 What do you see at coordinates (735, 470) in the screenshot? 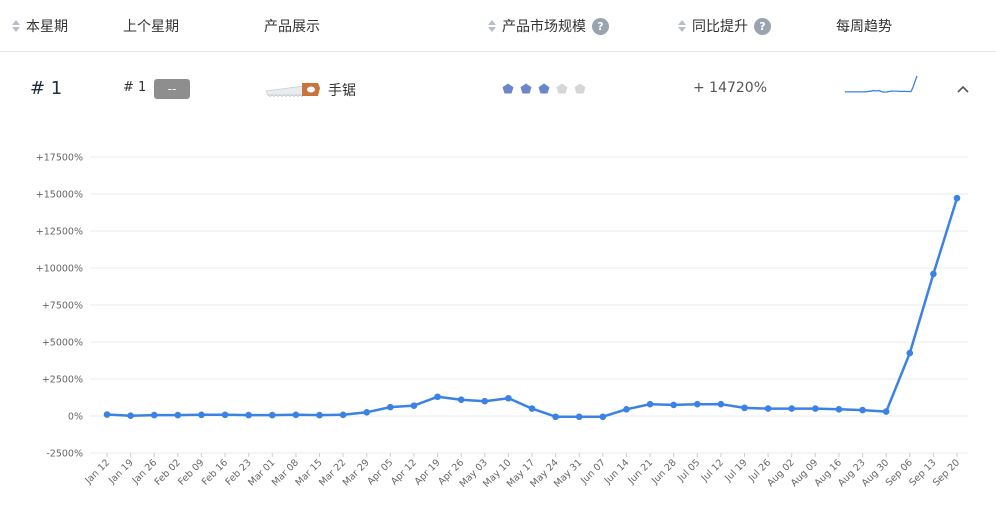
I see `x-tick-label: Jul 19` at bounding box center [735, 470].